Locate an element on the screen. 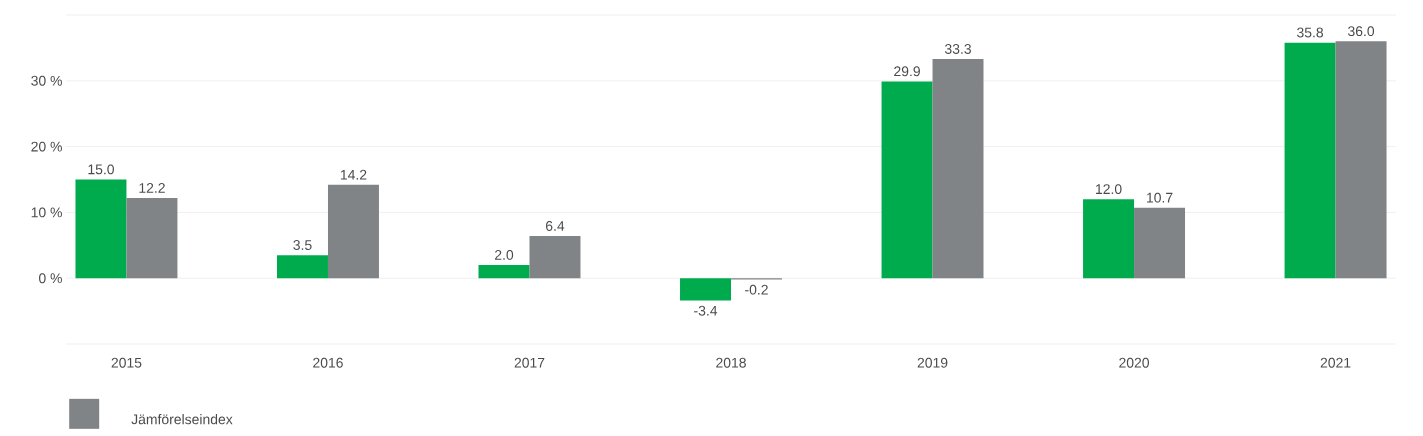 Image resolution: width=1423 pixels, height=436 pixels. data-label: -3.4 is located at coordinates (706, 310).